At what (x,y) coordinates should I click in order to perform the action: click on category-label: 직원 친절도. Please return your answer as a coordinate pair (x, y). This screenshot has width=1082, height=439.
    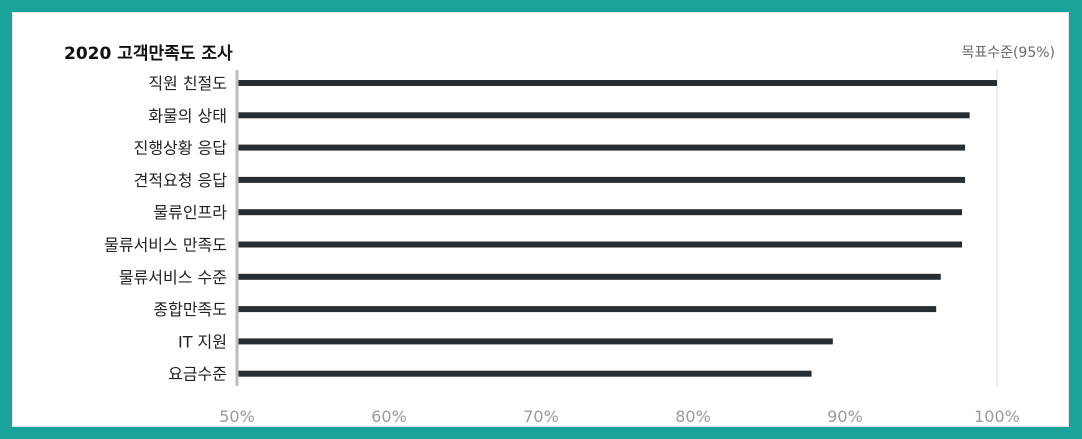
    Looking at the image, I should click on (187, 83).